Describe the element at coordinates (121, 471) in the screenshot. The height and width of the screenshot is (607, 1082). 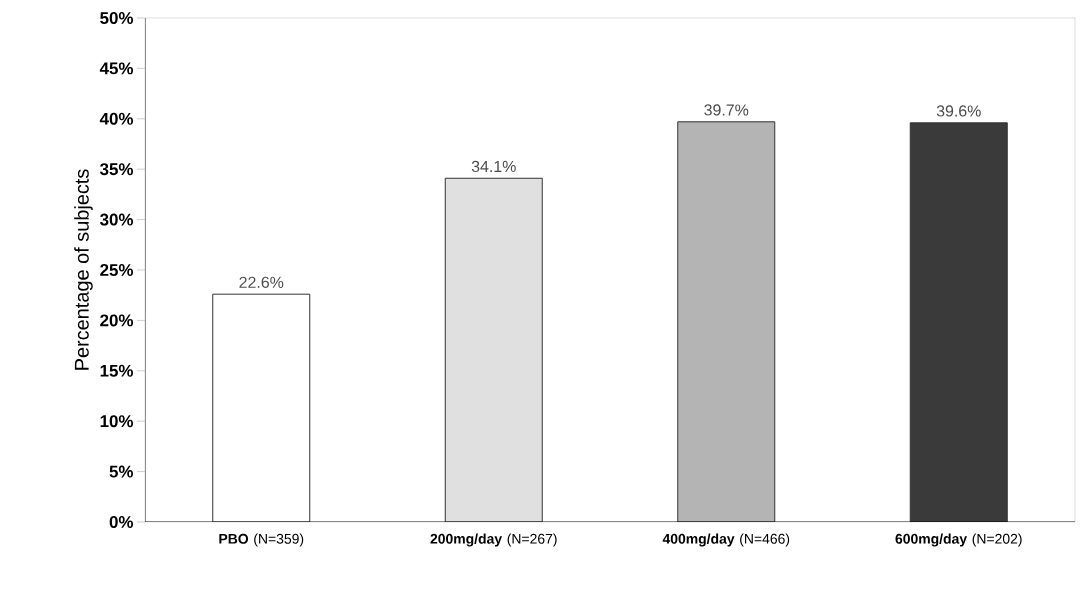
I see `y-tick-label: 5%` at that location.